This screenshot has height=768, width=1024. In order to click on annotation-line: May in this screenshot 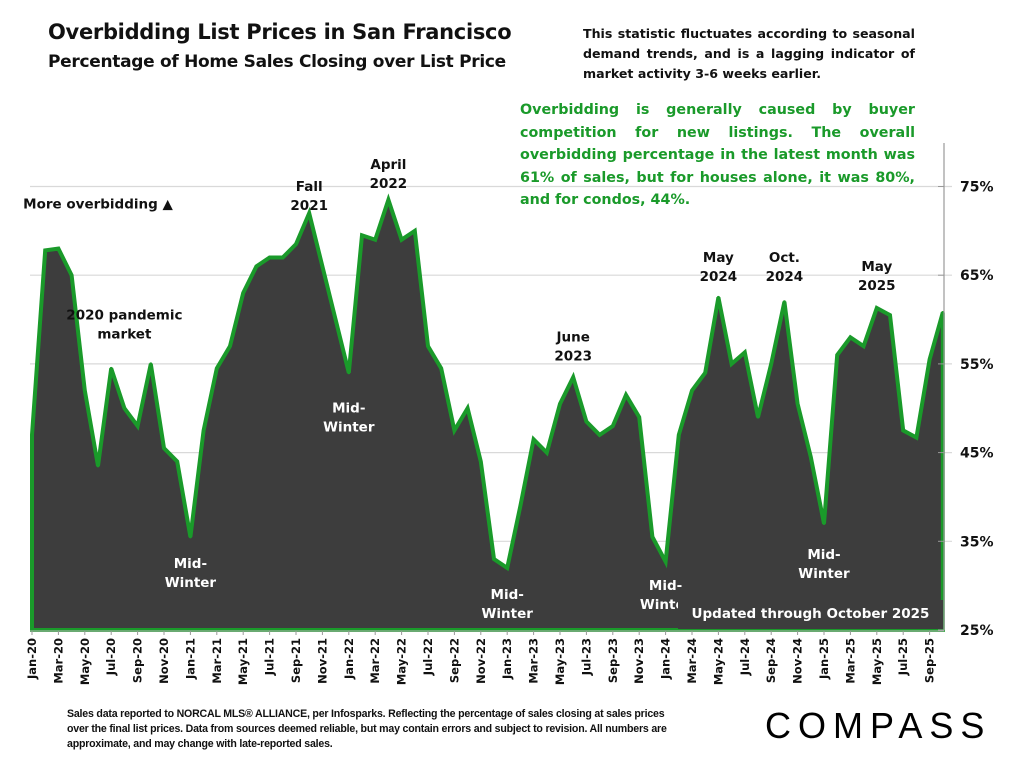, I will do `click(718, 258)`.